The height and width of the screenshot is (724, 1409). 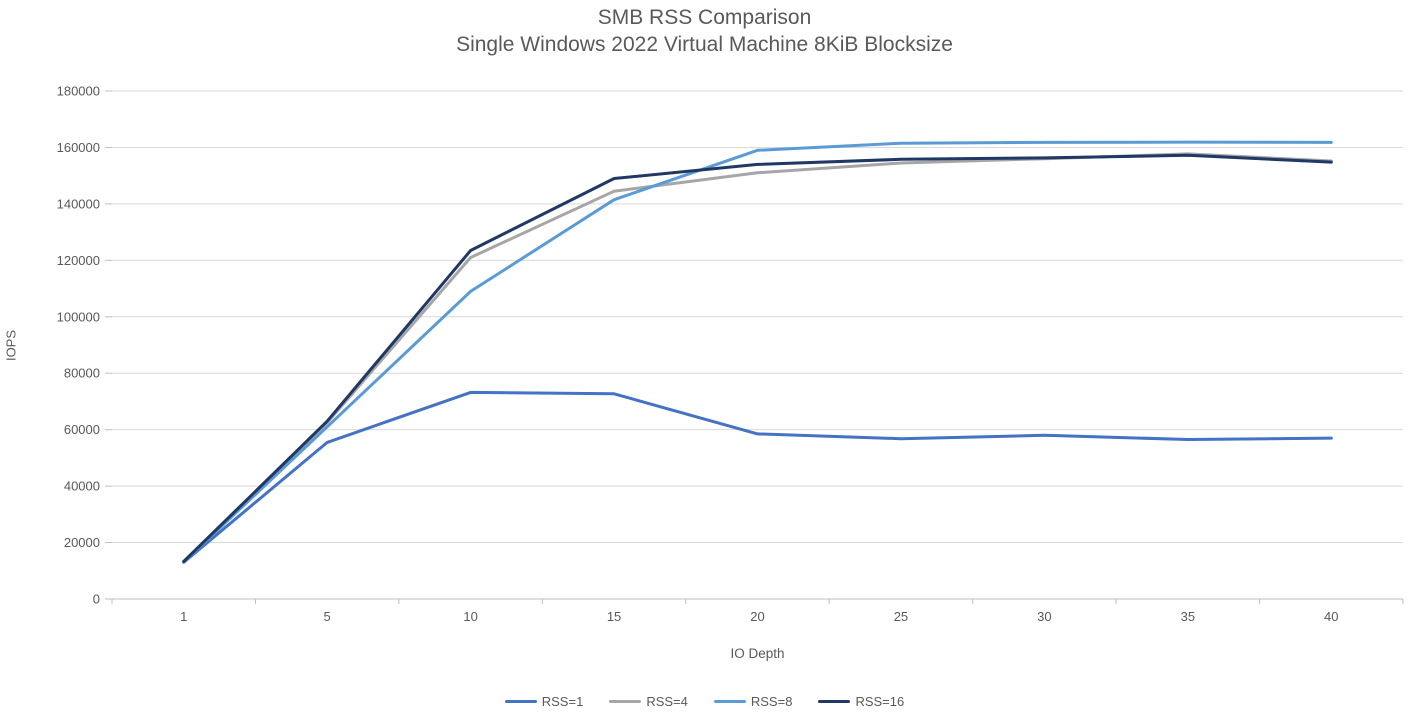 I want to click on legend-item-RSS=8: RSS=8, so click(x=753, y=701).